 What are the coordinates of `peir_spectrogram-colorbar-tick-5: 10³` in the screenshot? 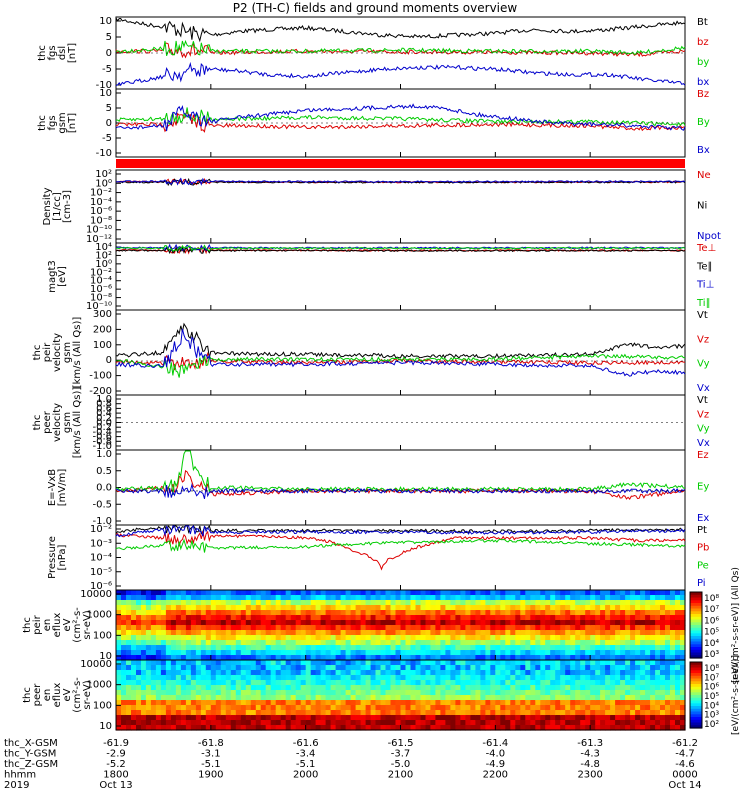 It's located at (711, 655).